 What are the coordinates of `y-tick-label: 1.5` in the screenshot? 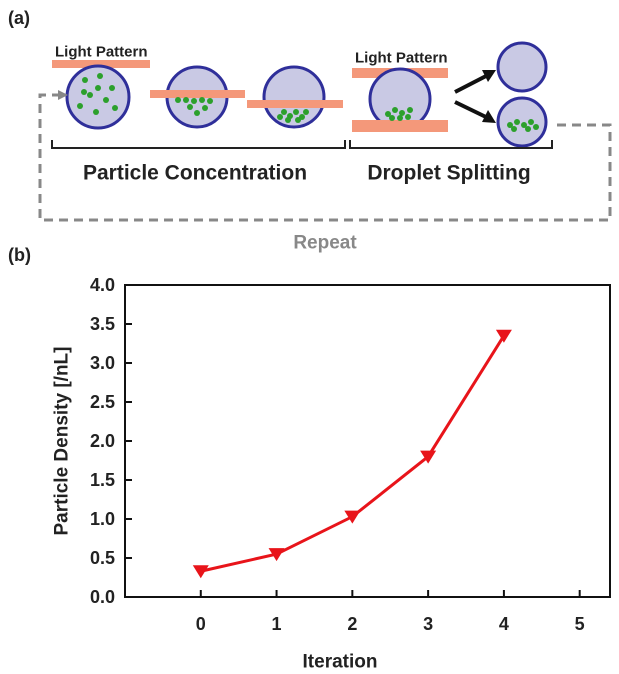 It's located at (102, 480).